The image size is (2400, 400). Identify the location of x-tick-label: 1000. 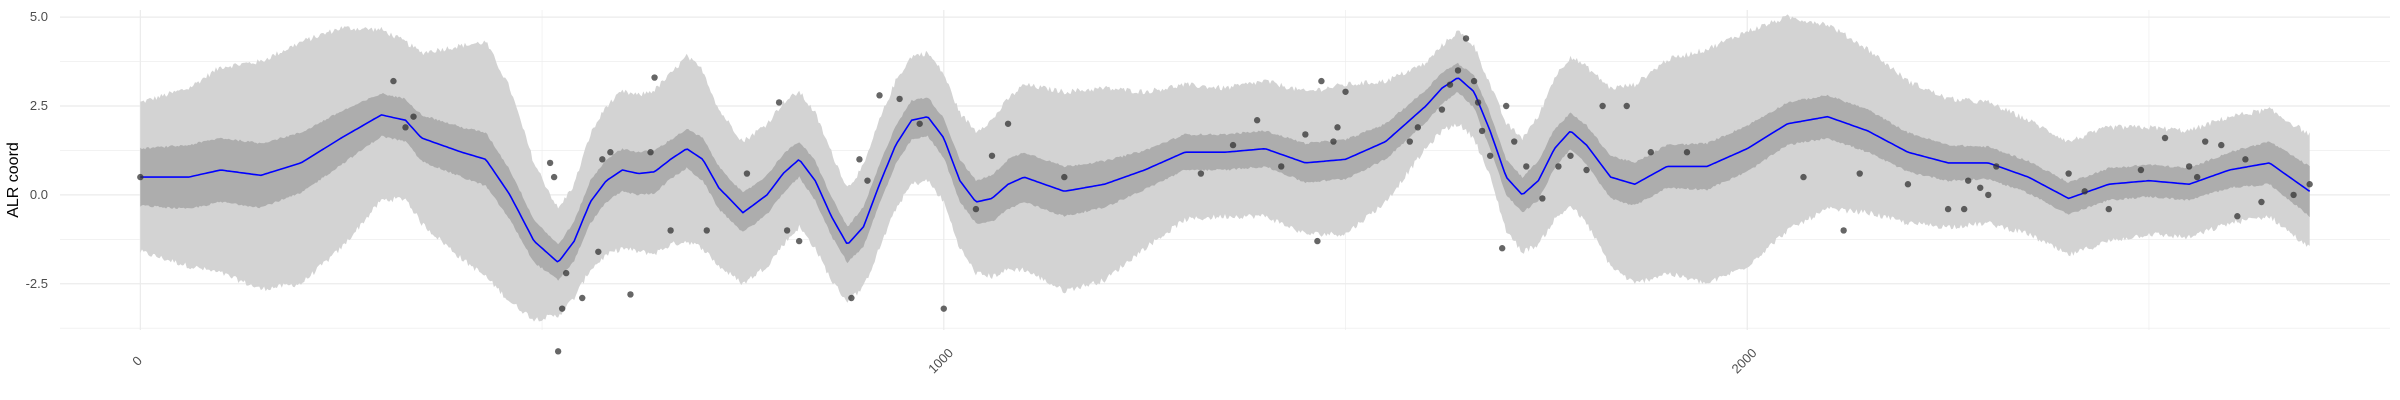
(940, 360).